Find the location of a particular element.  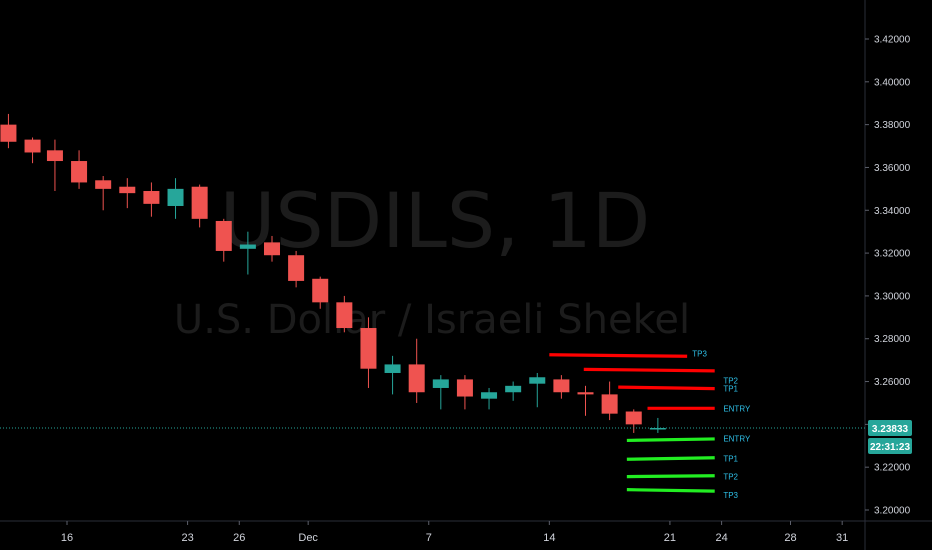

y-tick-label: 3.42000 is located at coordinates (892, 40).